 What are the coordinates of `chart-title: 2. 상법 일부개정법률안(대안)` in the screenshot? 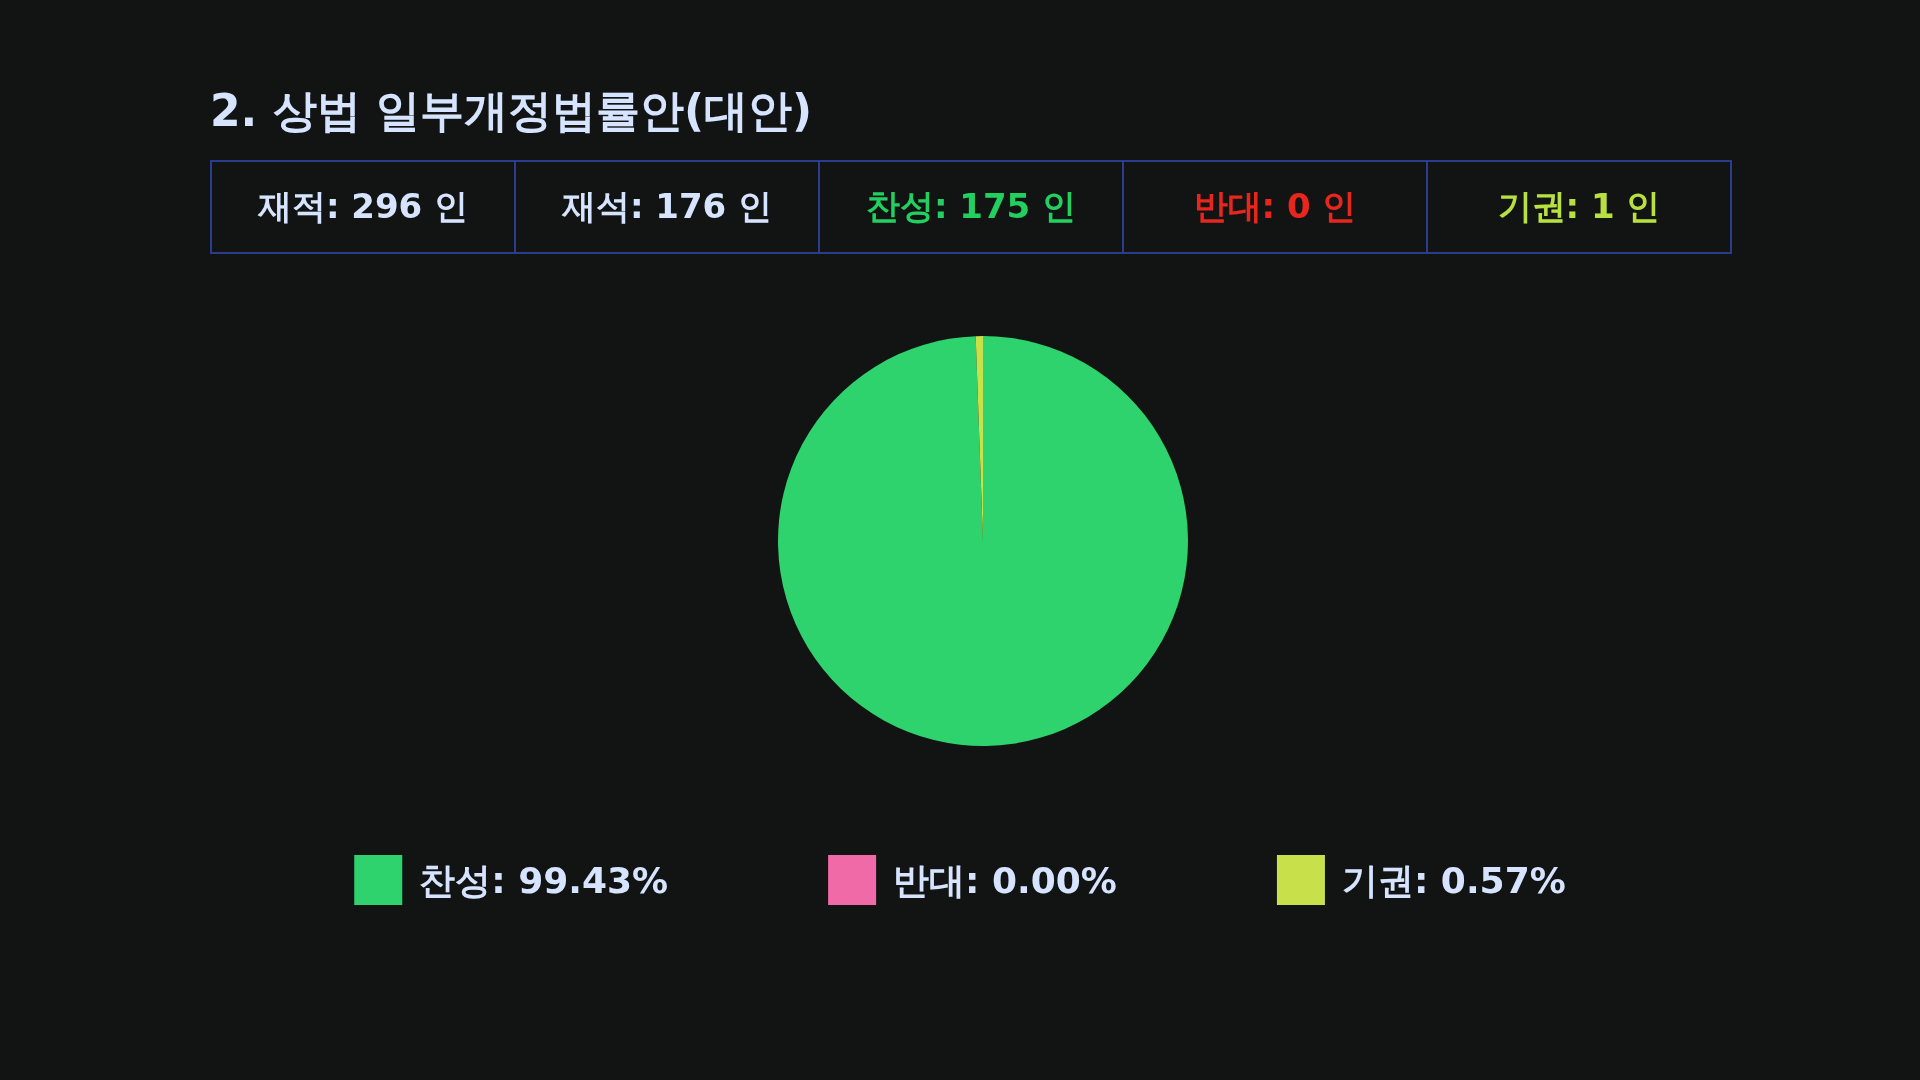 It's located at (511, 111).